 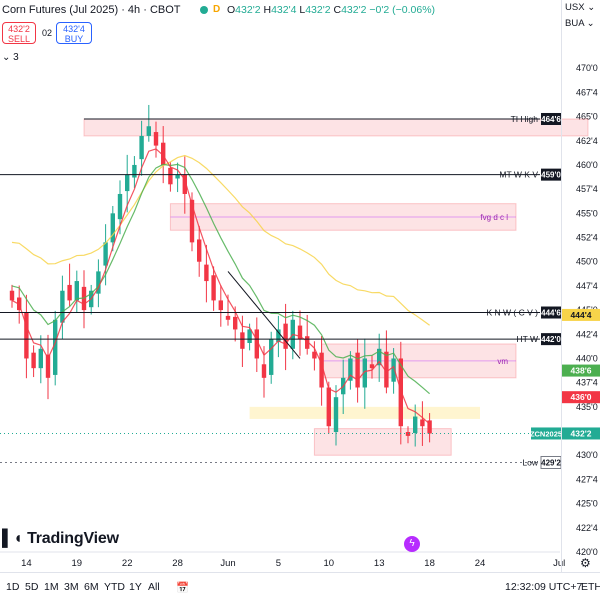 I want to click on level-price-label: 459'0, so click(x=551, y=175).